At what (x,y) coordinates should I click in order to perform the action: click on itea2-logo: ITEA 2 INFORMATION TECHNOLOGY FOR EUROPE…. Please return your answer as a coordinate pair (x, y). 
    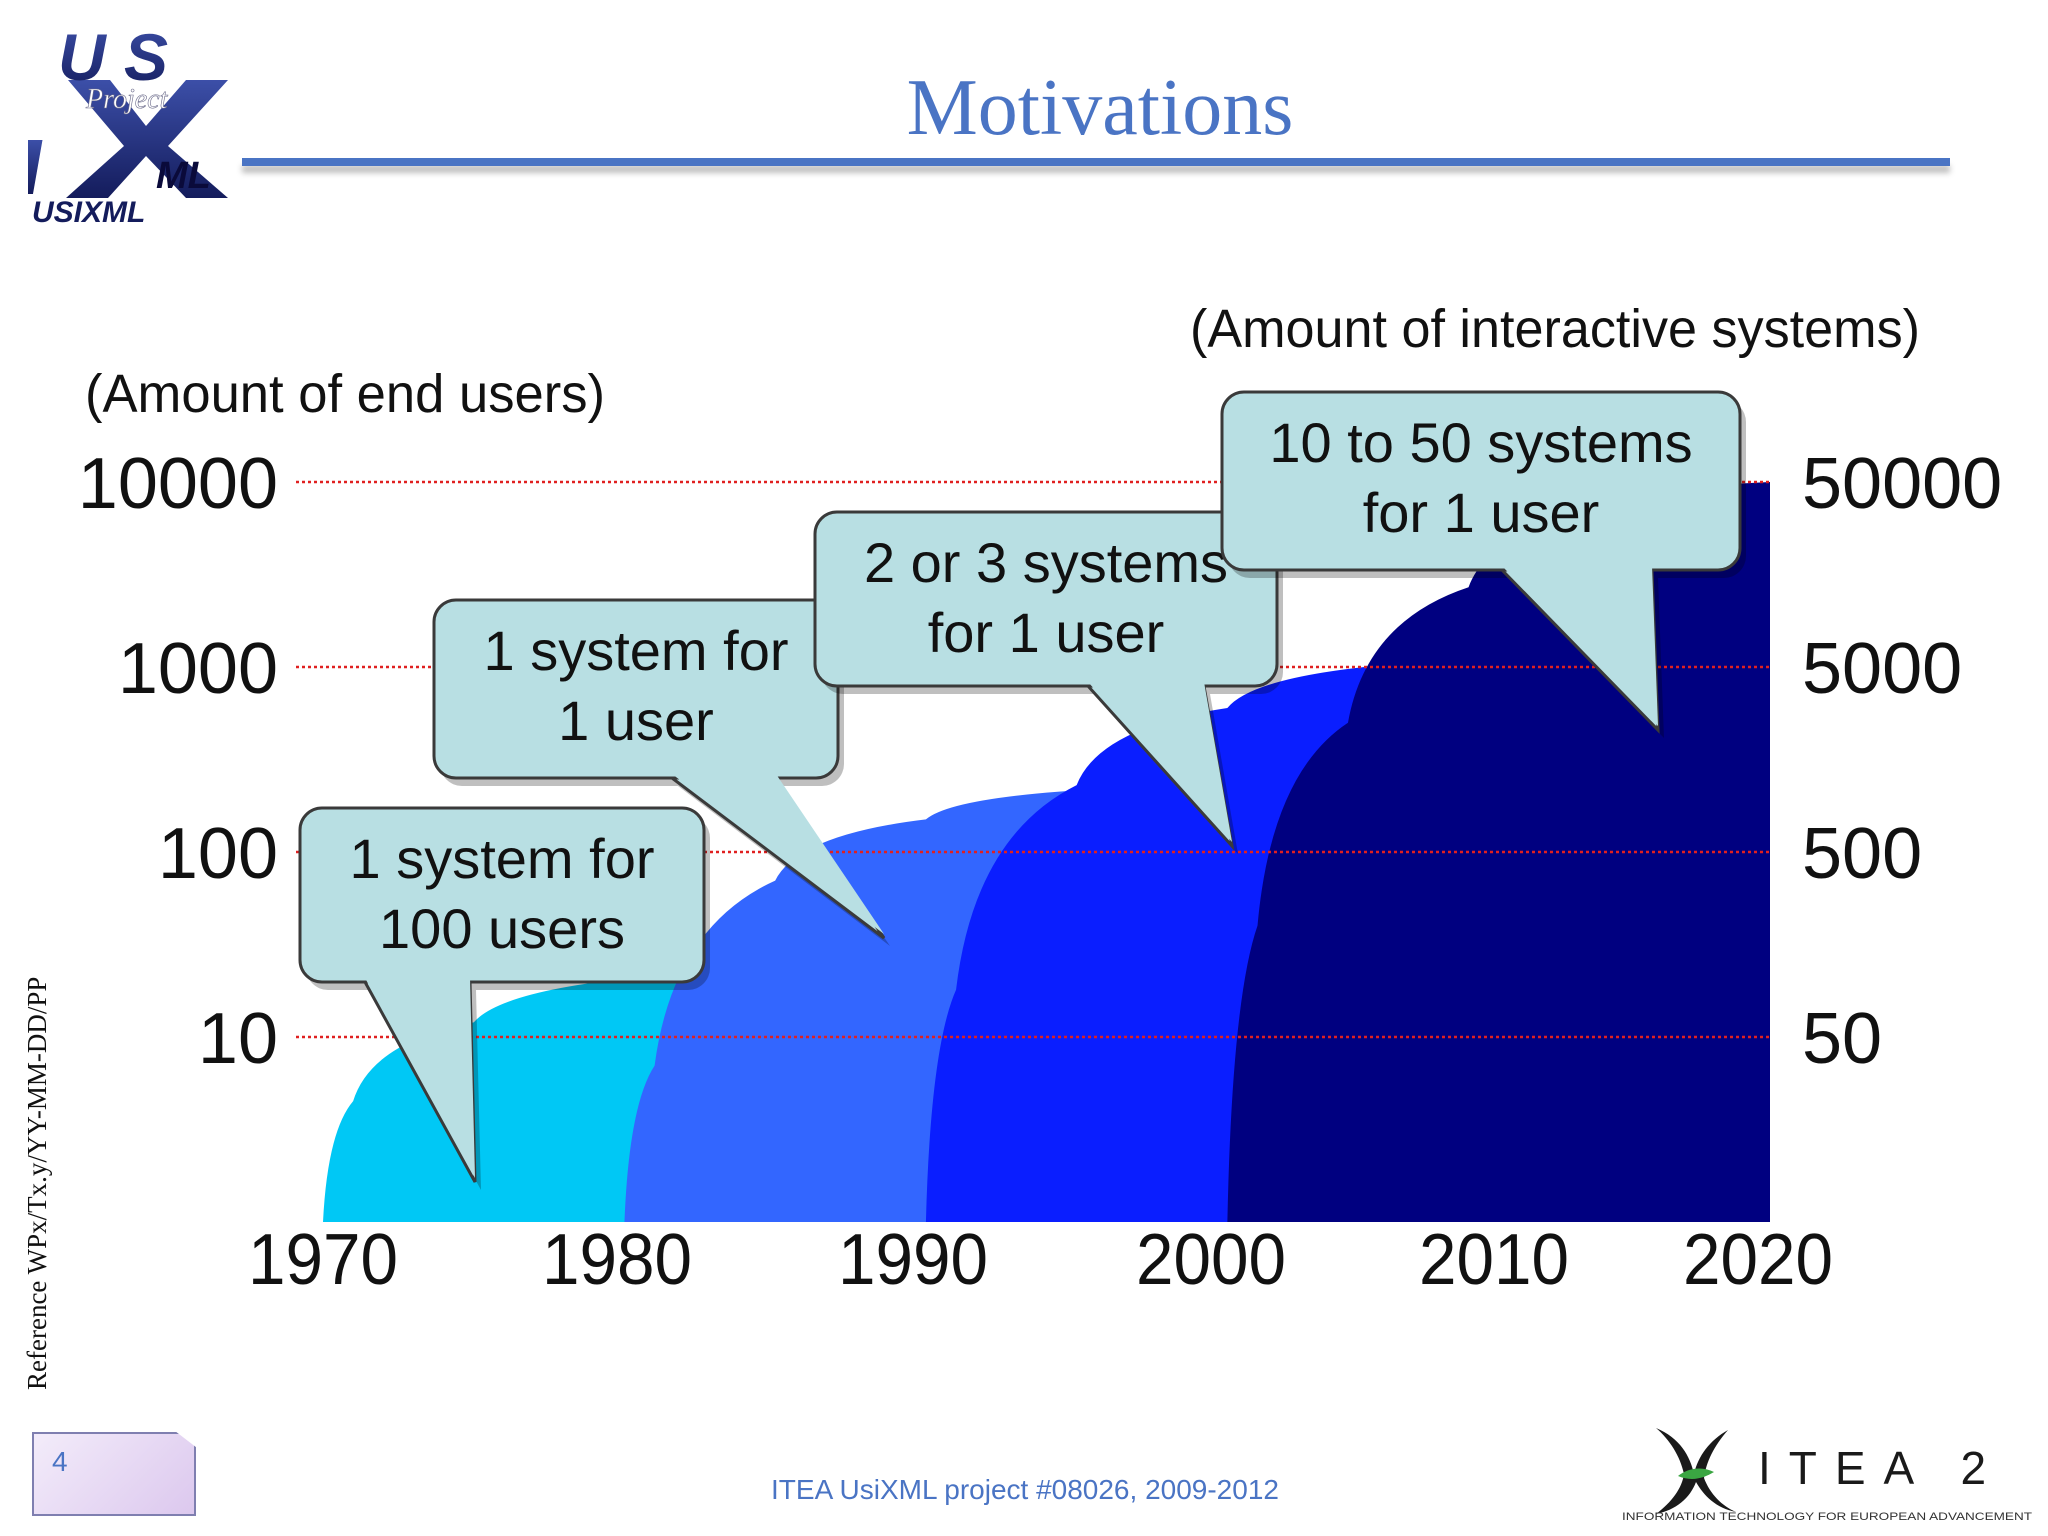
    Looking at the image, I should click on (1827, 1475).